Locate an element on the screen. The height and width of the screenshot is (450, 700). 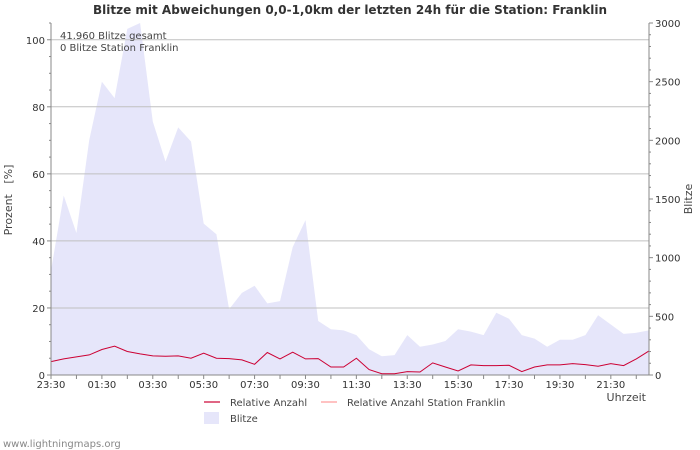
y-tick-label-right: 3000 is located at coordinates (667, 24).